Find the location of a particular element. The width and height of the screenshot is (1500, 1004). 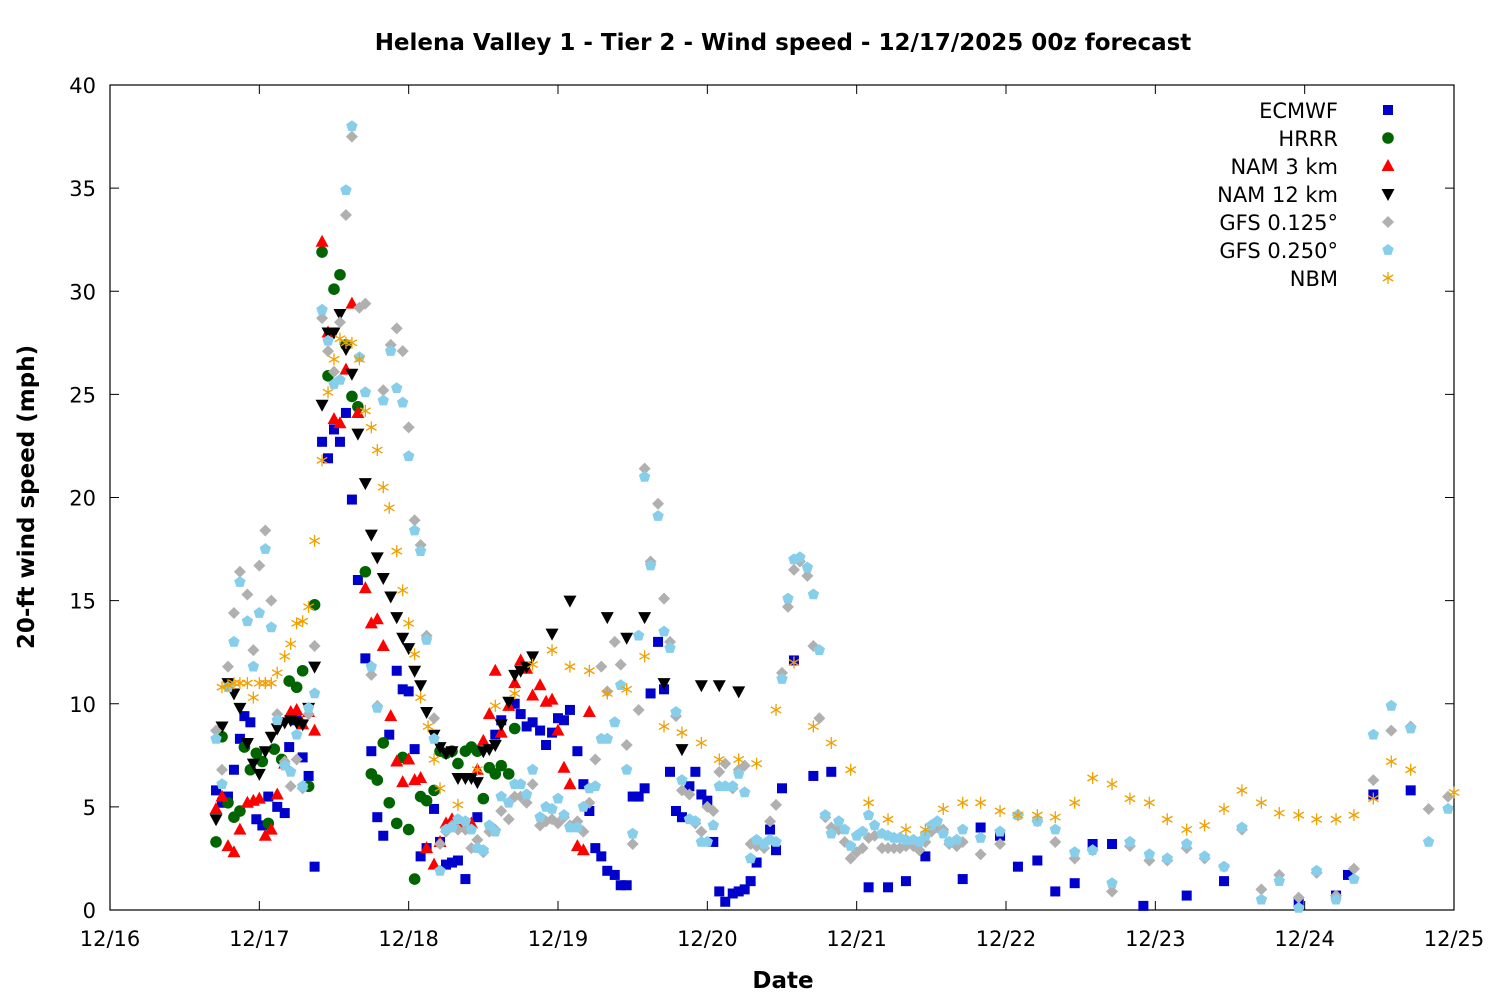

series-hrrr is located at coordinates (365, 565).